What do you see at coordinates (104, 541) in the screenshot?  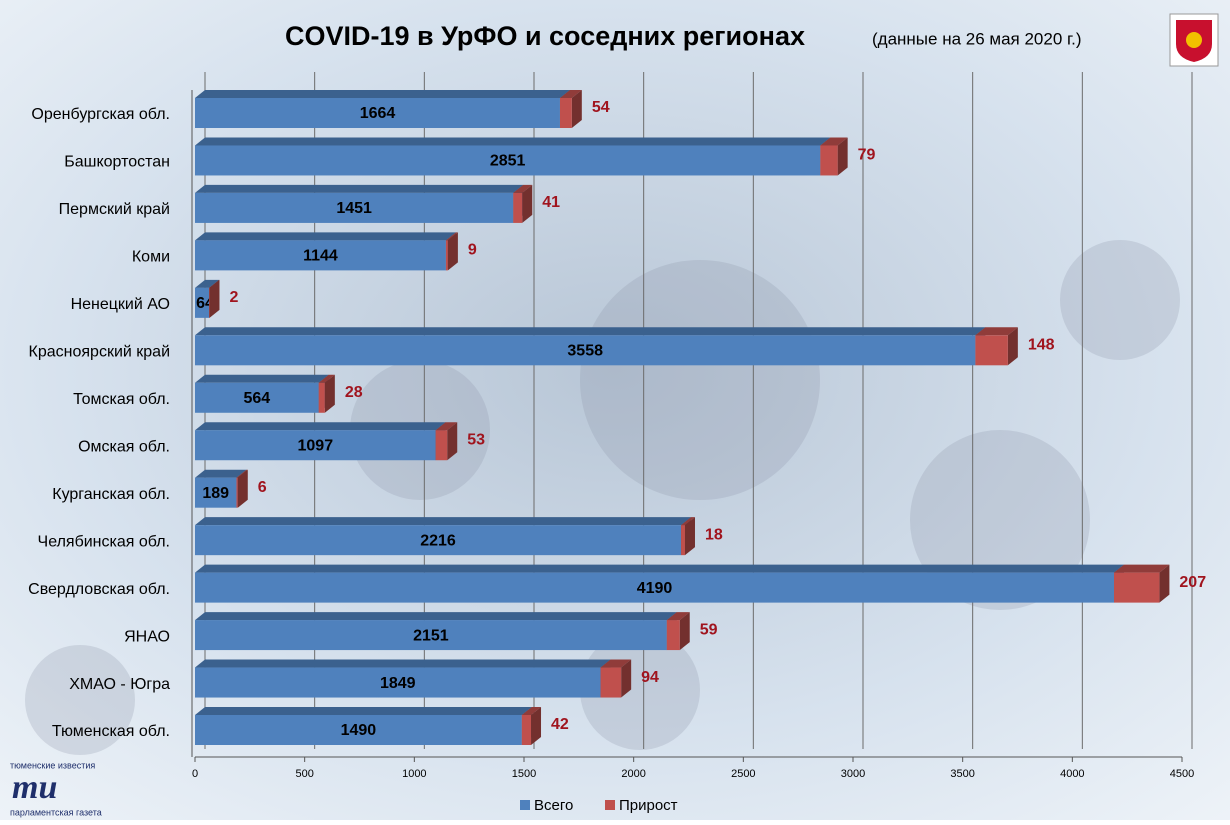 I see `y-tick-label: Челябинская обл.` at bounding box center [104, 541].